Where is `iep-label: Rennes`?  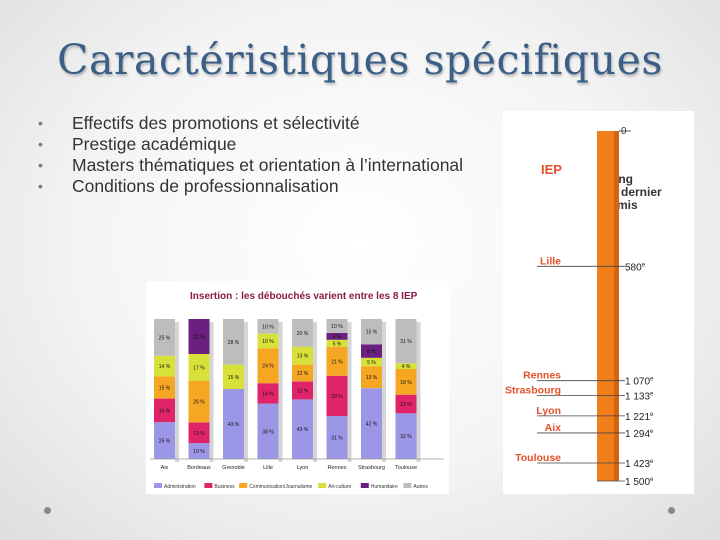 iep-label: Rennes is located at coordinates (542, 376).